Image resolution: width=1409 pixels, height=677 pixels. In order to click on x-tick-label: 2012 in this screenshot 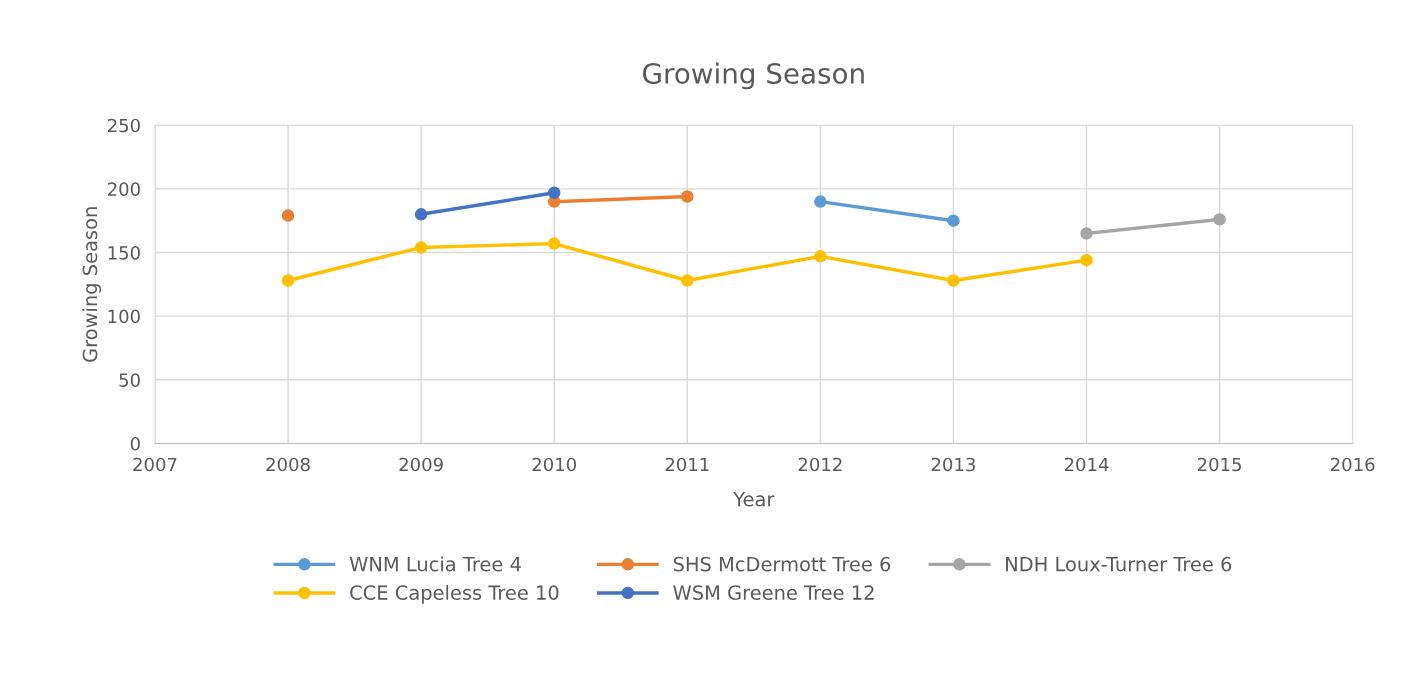, I will do `click(820, 464)`.